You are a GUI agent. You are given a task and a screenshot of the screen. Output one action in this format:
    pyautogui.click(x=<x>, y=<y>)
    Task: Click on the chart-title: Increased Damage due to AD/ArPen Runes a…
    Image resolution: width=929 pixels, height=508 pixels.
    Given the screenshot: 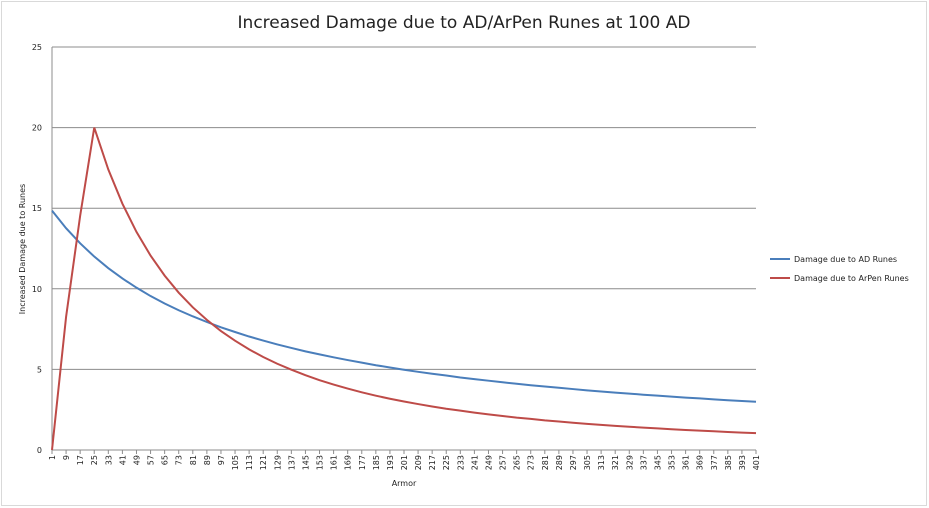 What is the action you would take?
    pyautogui.click(x=464, y=23)
    